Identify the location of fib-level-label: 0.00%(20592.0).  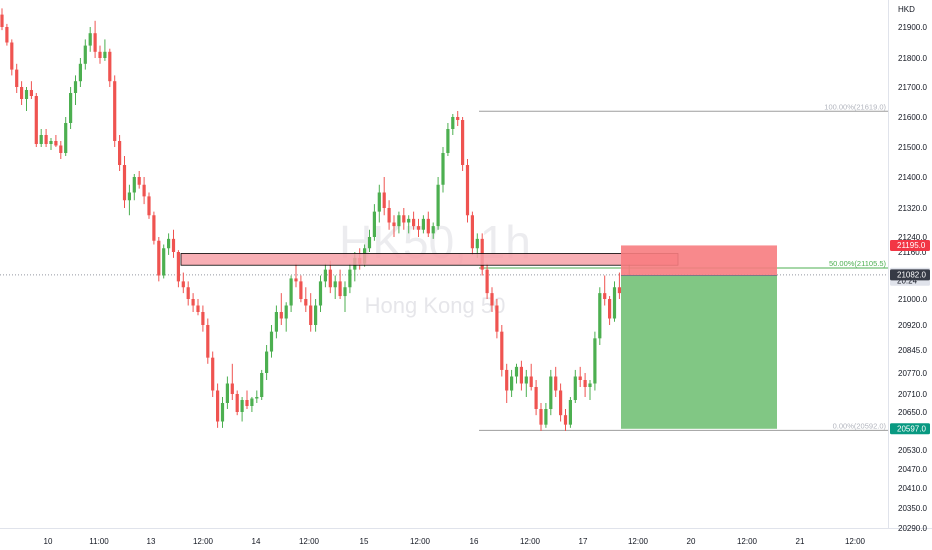
(860, 425).